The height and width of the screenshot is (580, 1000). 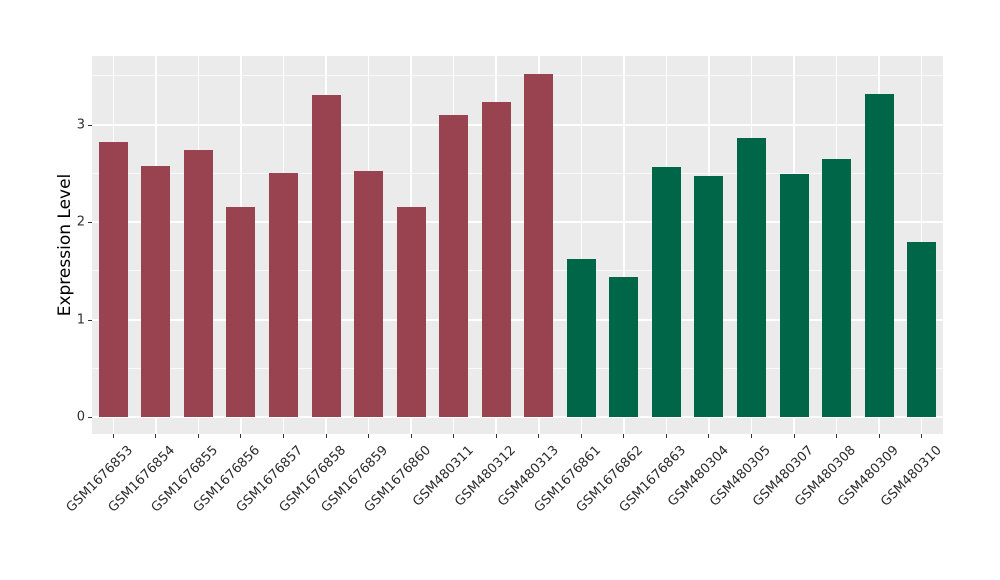 I want to click on bar-GSM1676856, so click(x=241, y=312).